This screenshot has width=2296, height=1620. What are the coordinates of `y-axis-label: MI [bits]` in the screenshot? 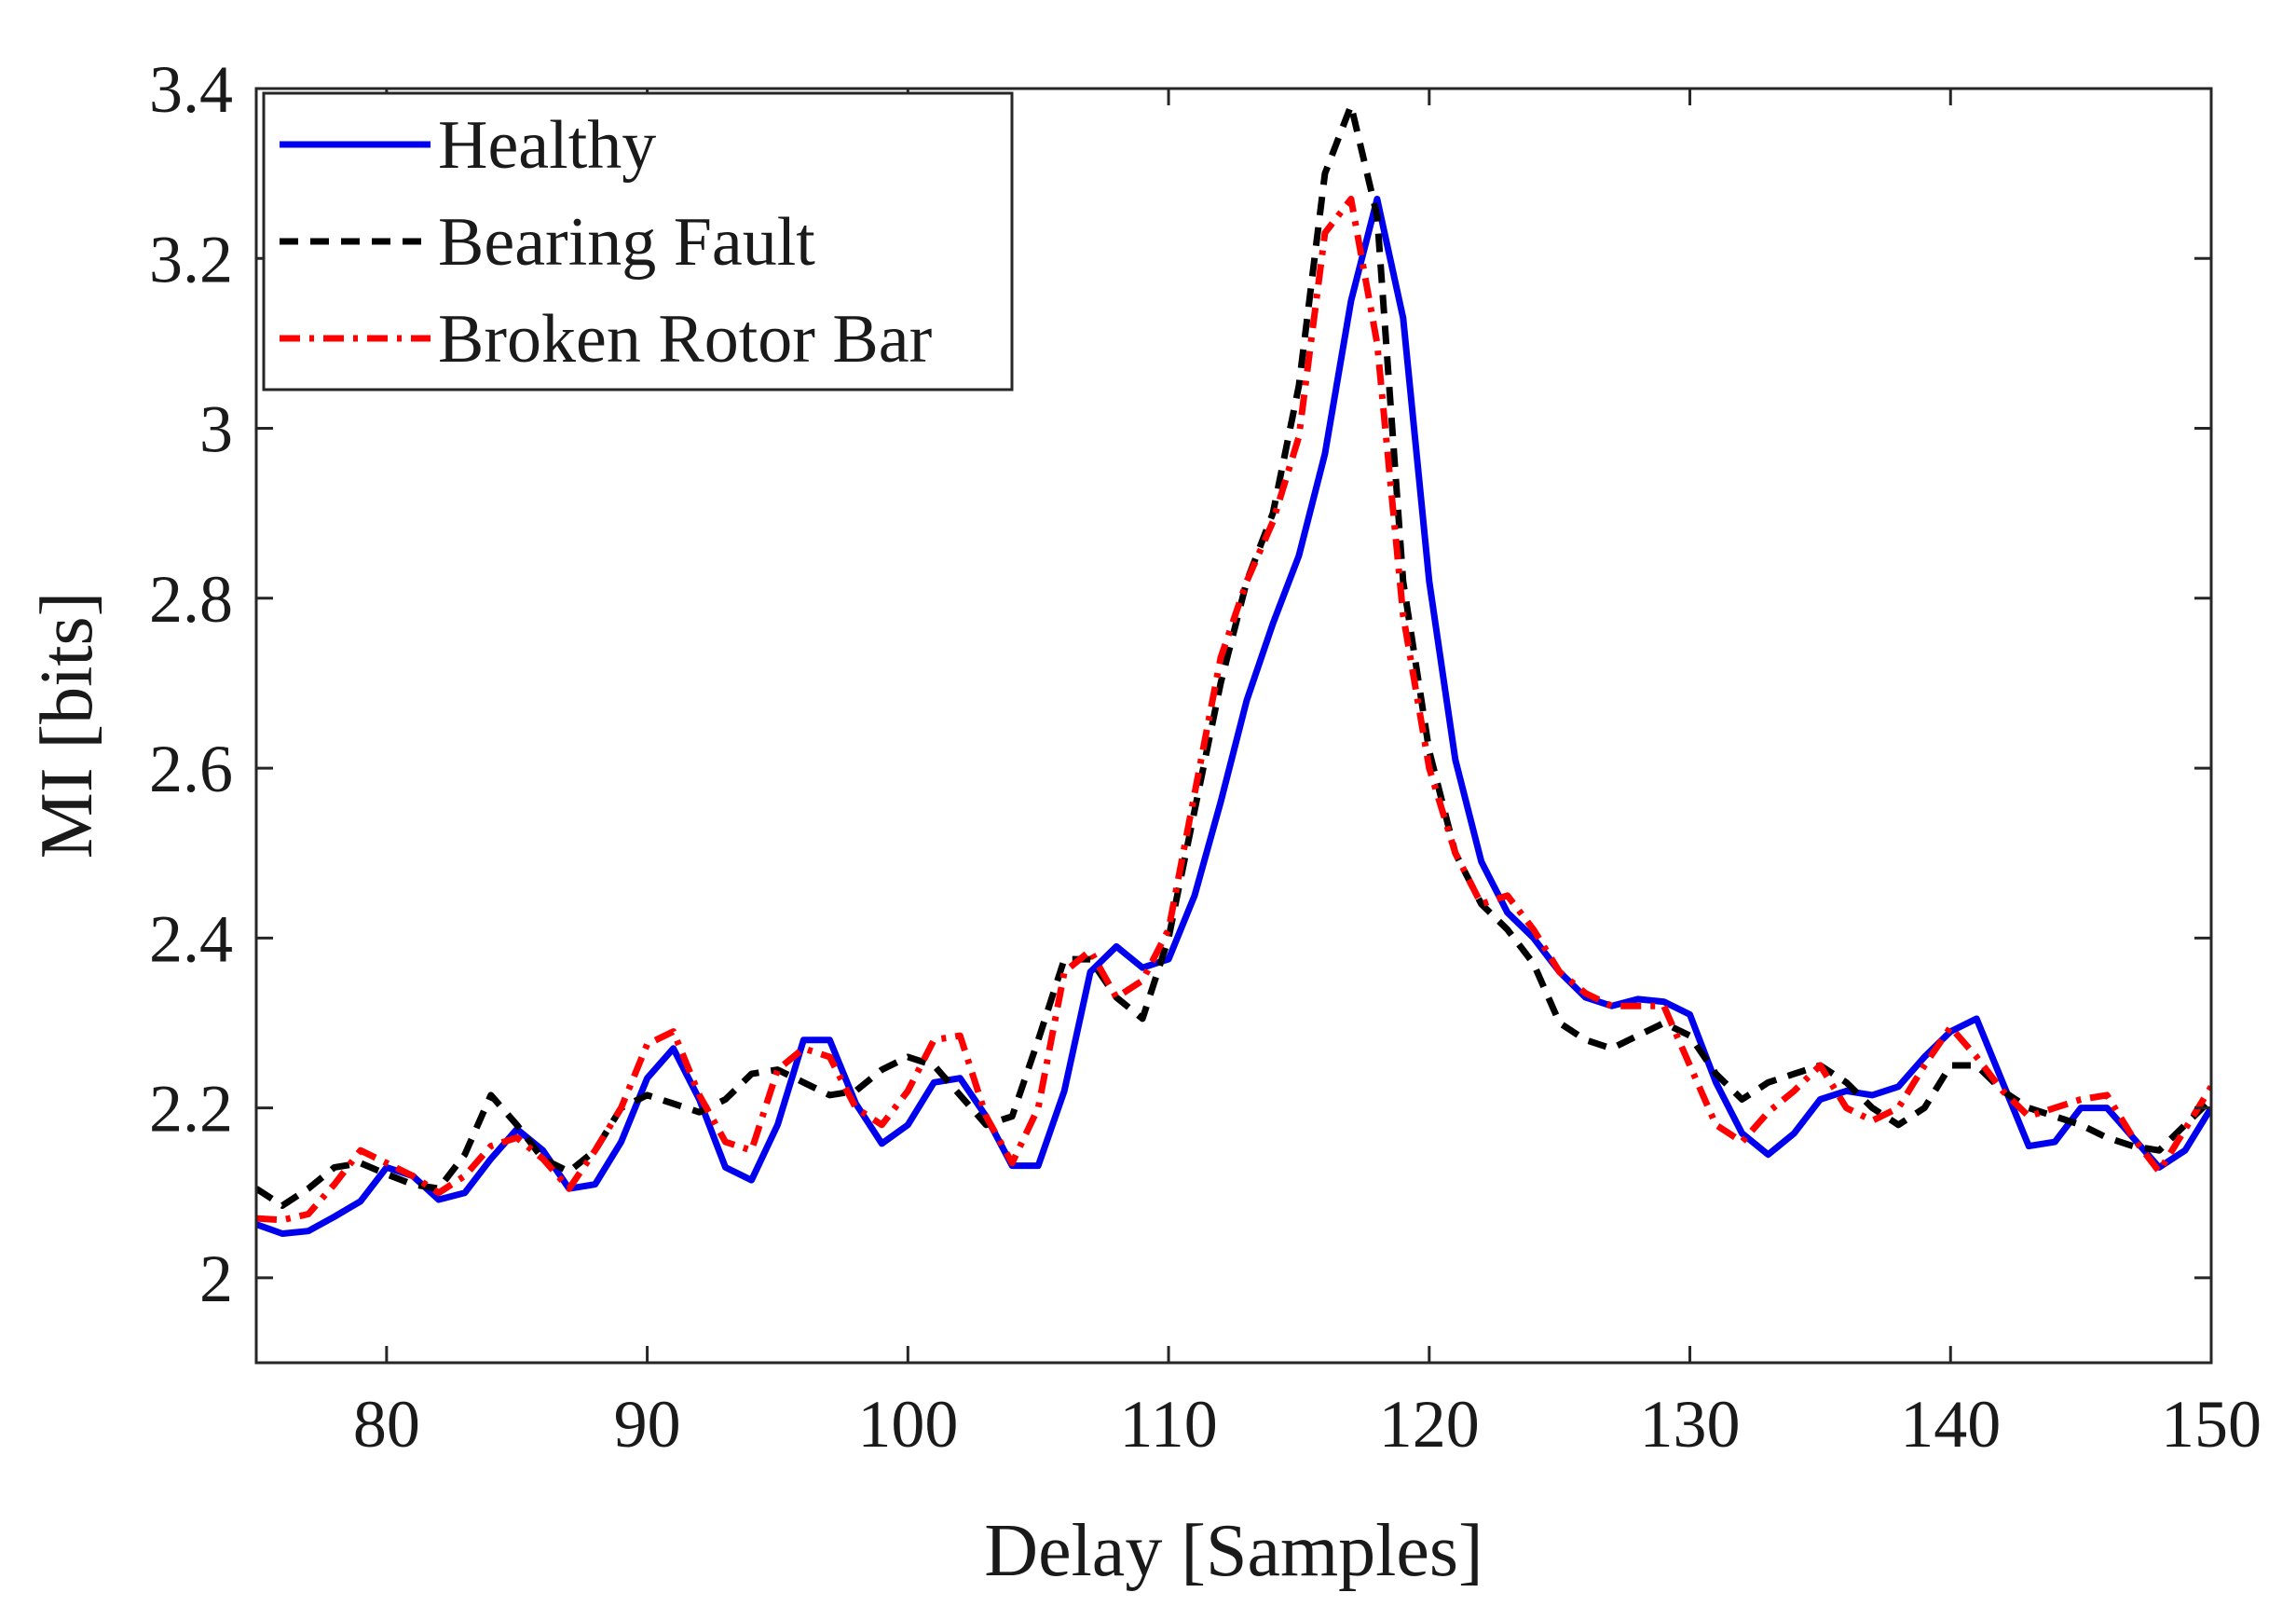 It's located at (67, 725).